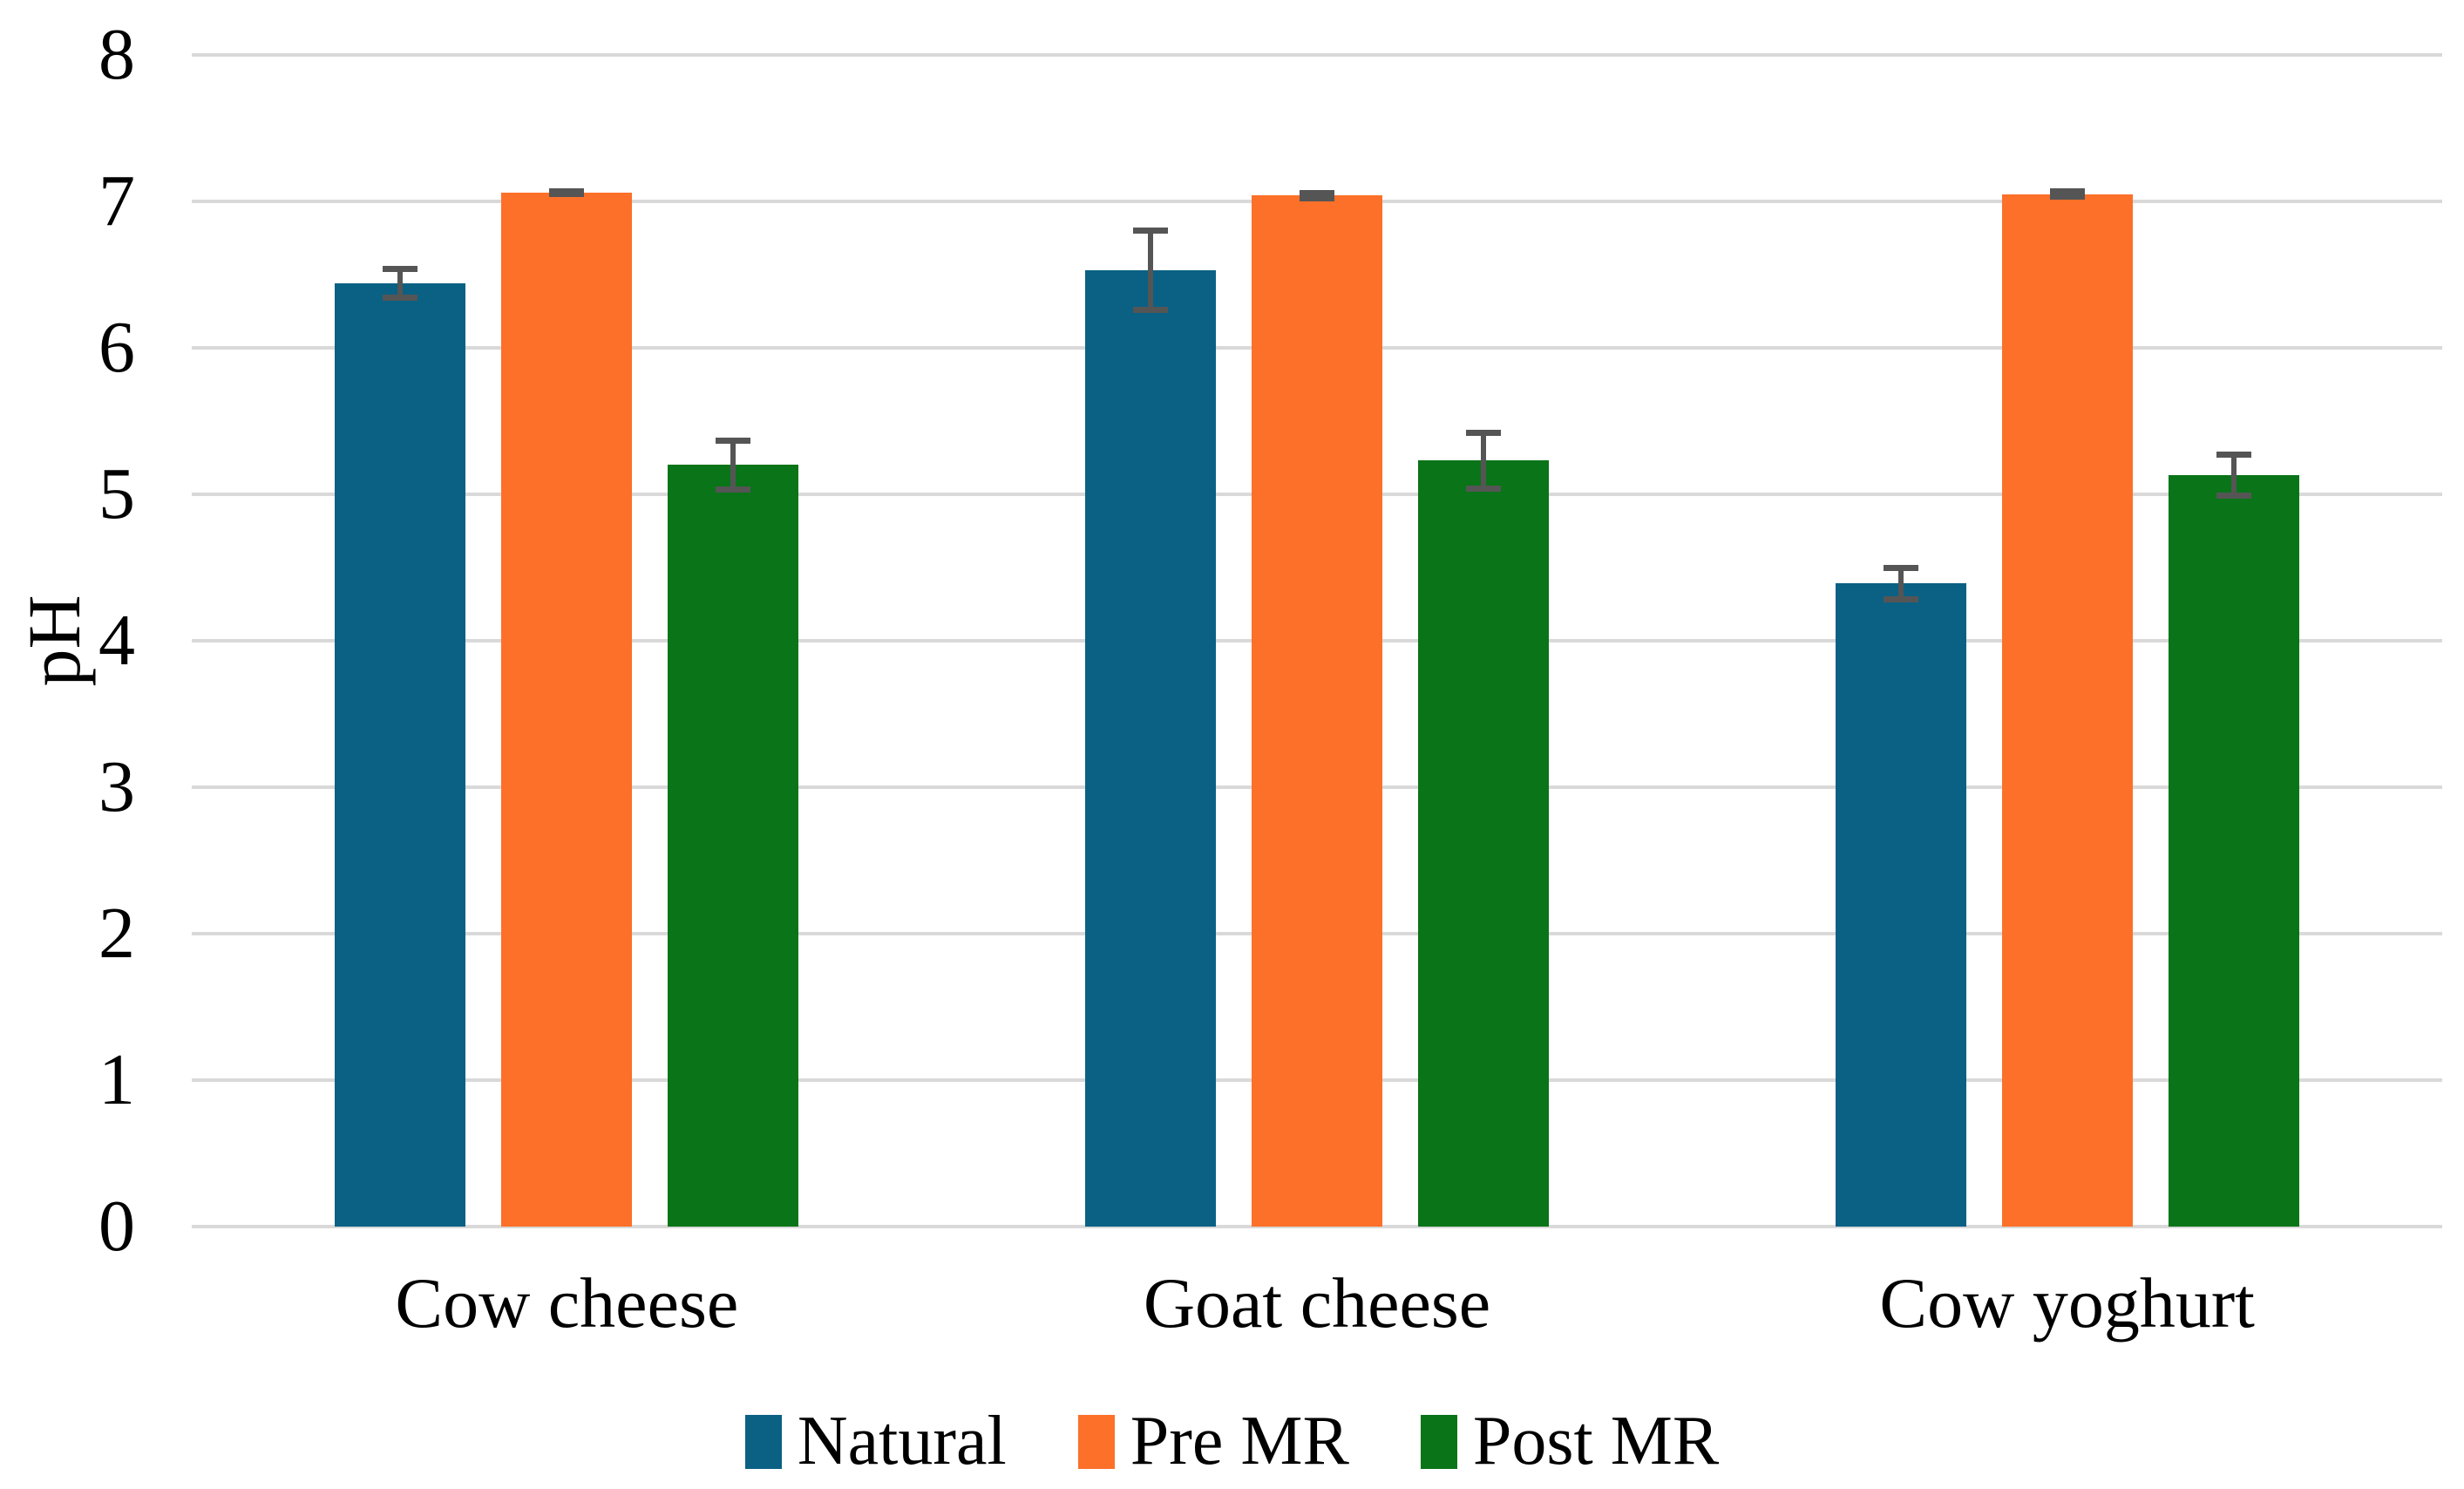 The width and height of the screenshot is (2464, 1489). I want to click on y-tick-label-3: 3, so click(117, 786).